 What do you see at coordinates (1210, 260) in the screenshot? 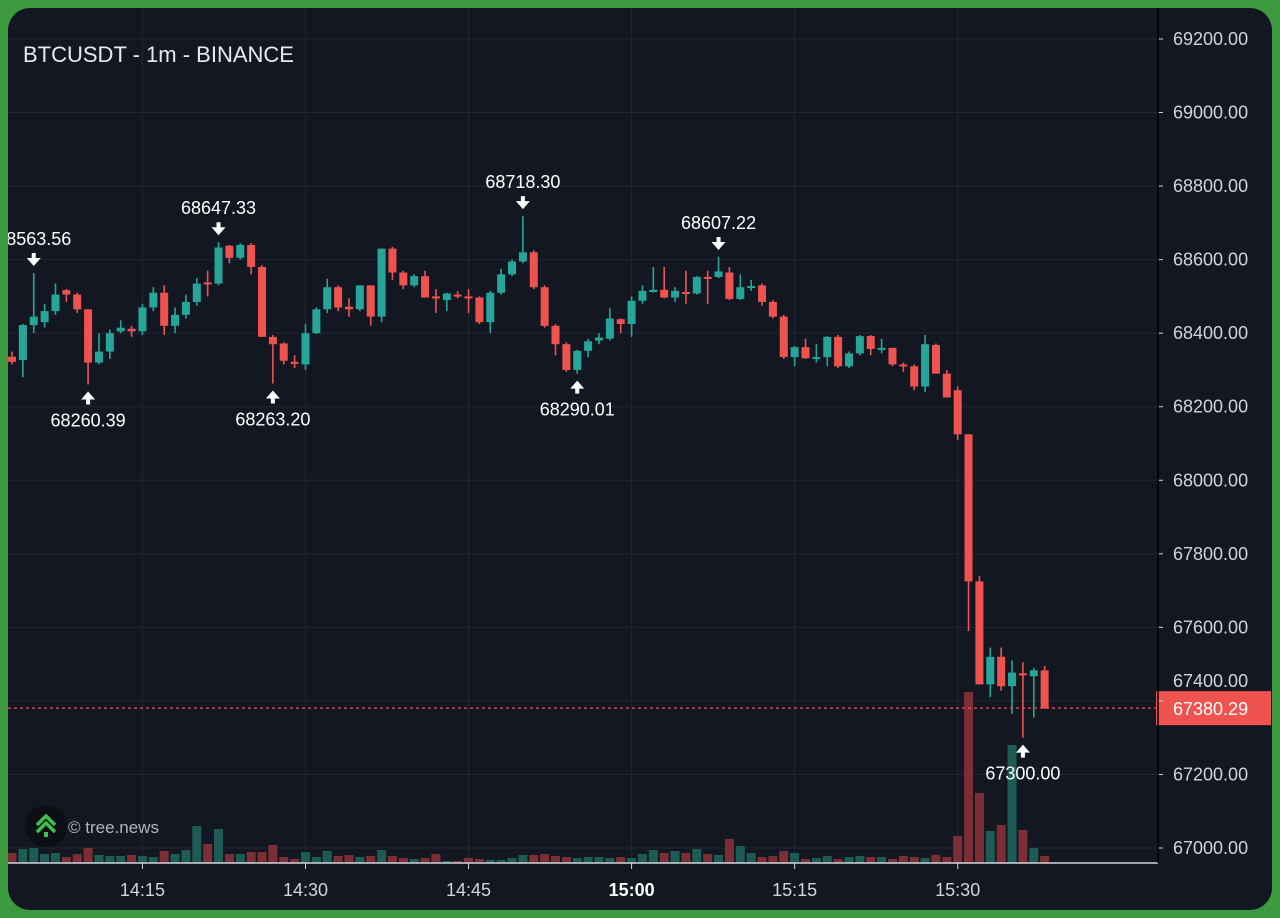
I see `y-tick-label: 68600.00` at bounding box center [1210, 260].